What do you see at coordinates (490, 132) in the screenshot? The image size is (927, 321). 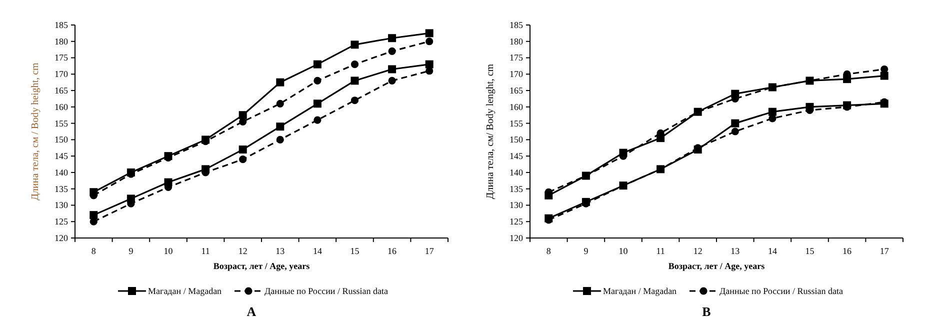 I see `y-axis-title: Длина тела, см/ Body lenght, cm` at bounding box center [490, 132].